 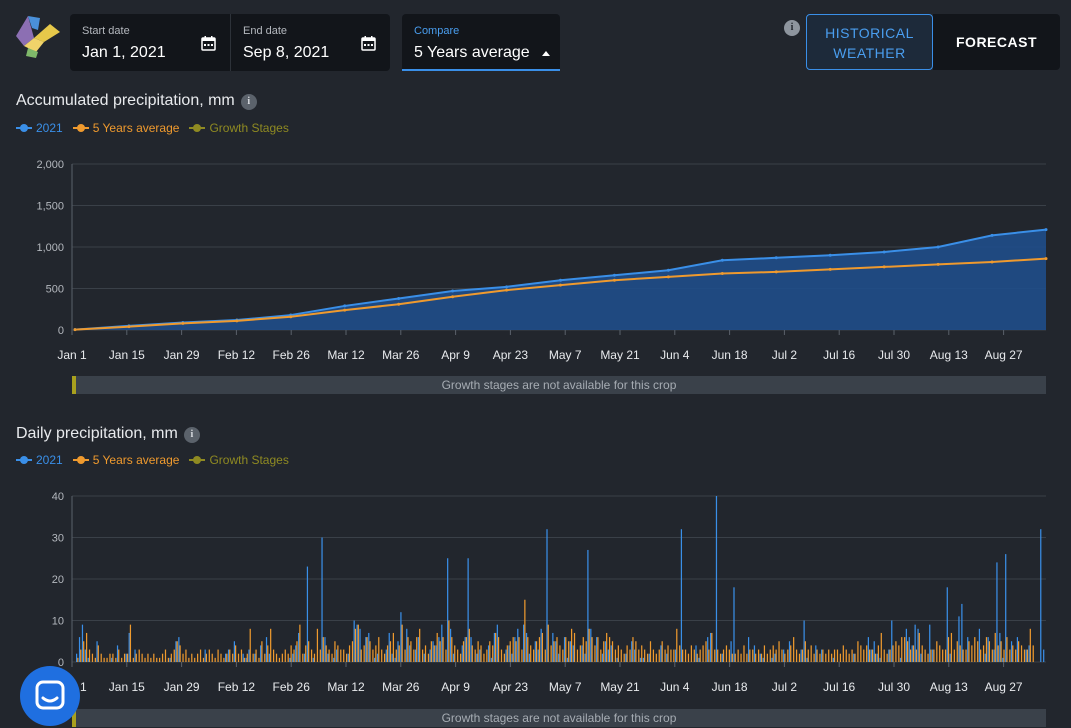 What do you see at coordinates (481, 42) in the screenshot?
I see `compare-select: Compare 5 Years average` at bounding box center [481, 42].